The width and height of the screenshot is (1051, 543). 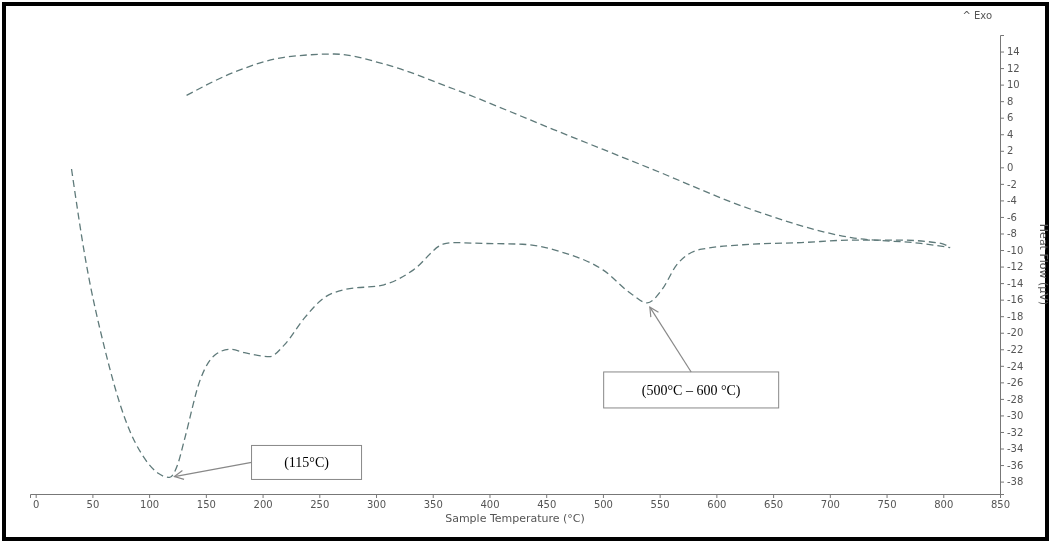 I want to click on y-tick-label: -2, so click(x=1012, y=184).